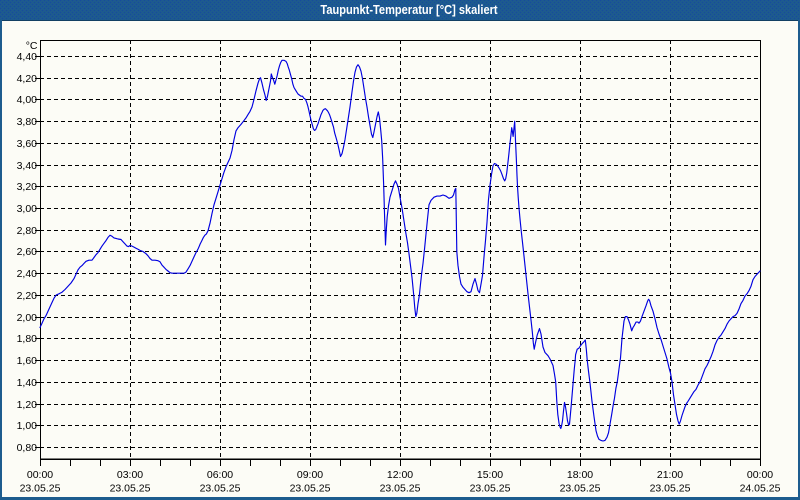 The height and width of the screenshot is (500, 800). I want to click on svg-text: °C, so click(32, 46).